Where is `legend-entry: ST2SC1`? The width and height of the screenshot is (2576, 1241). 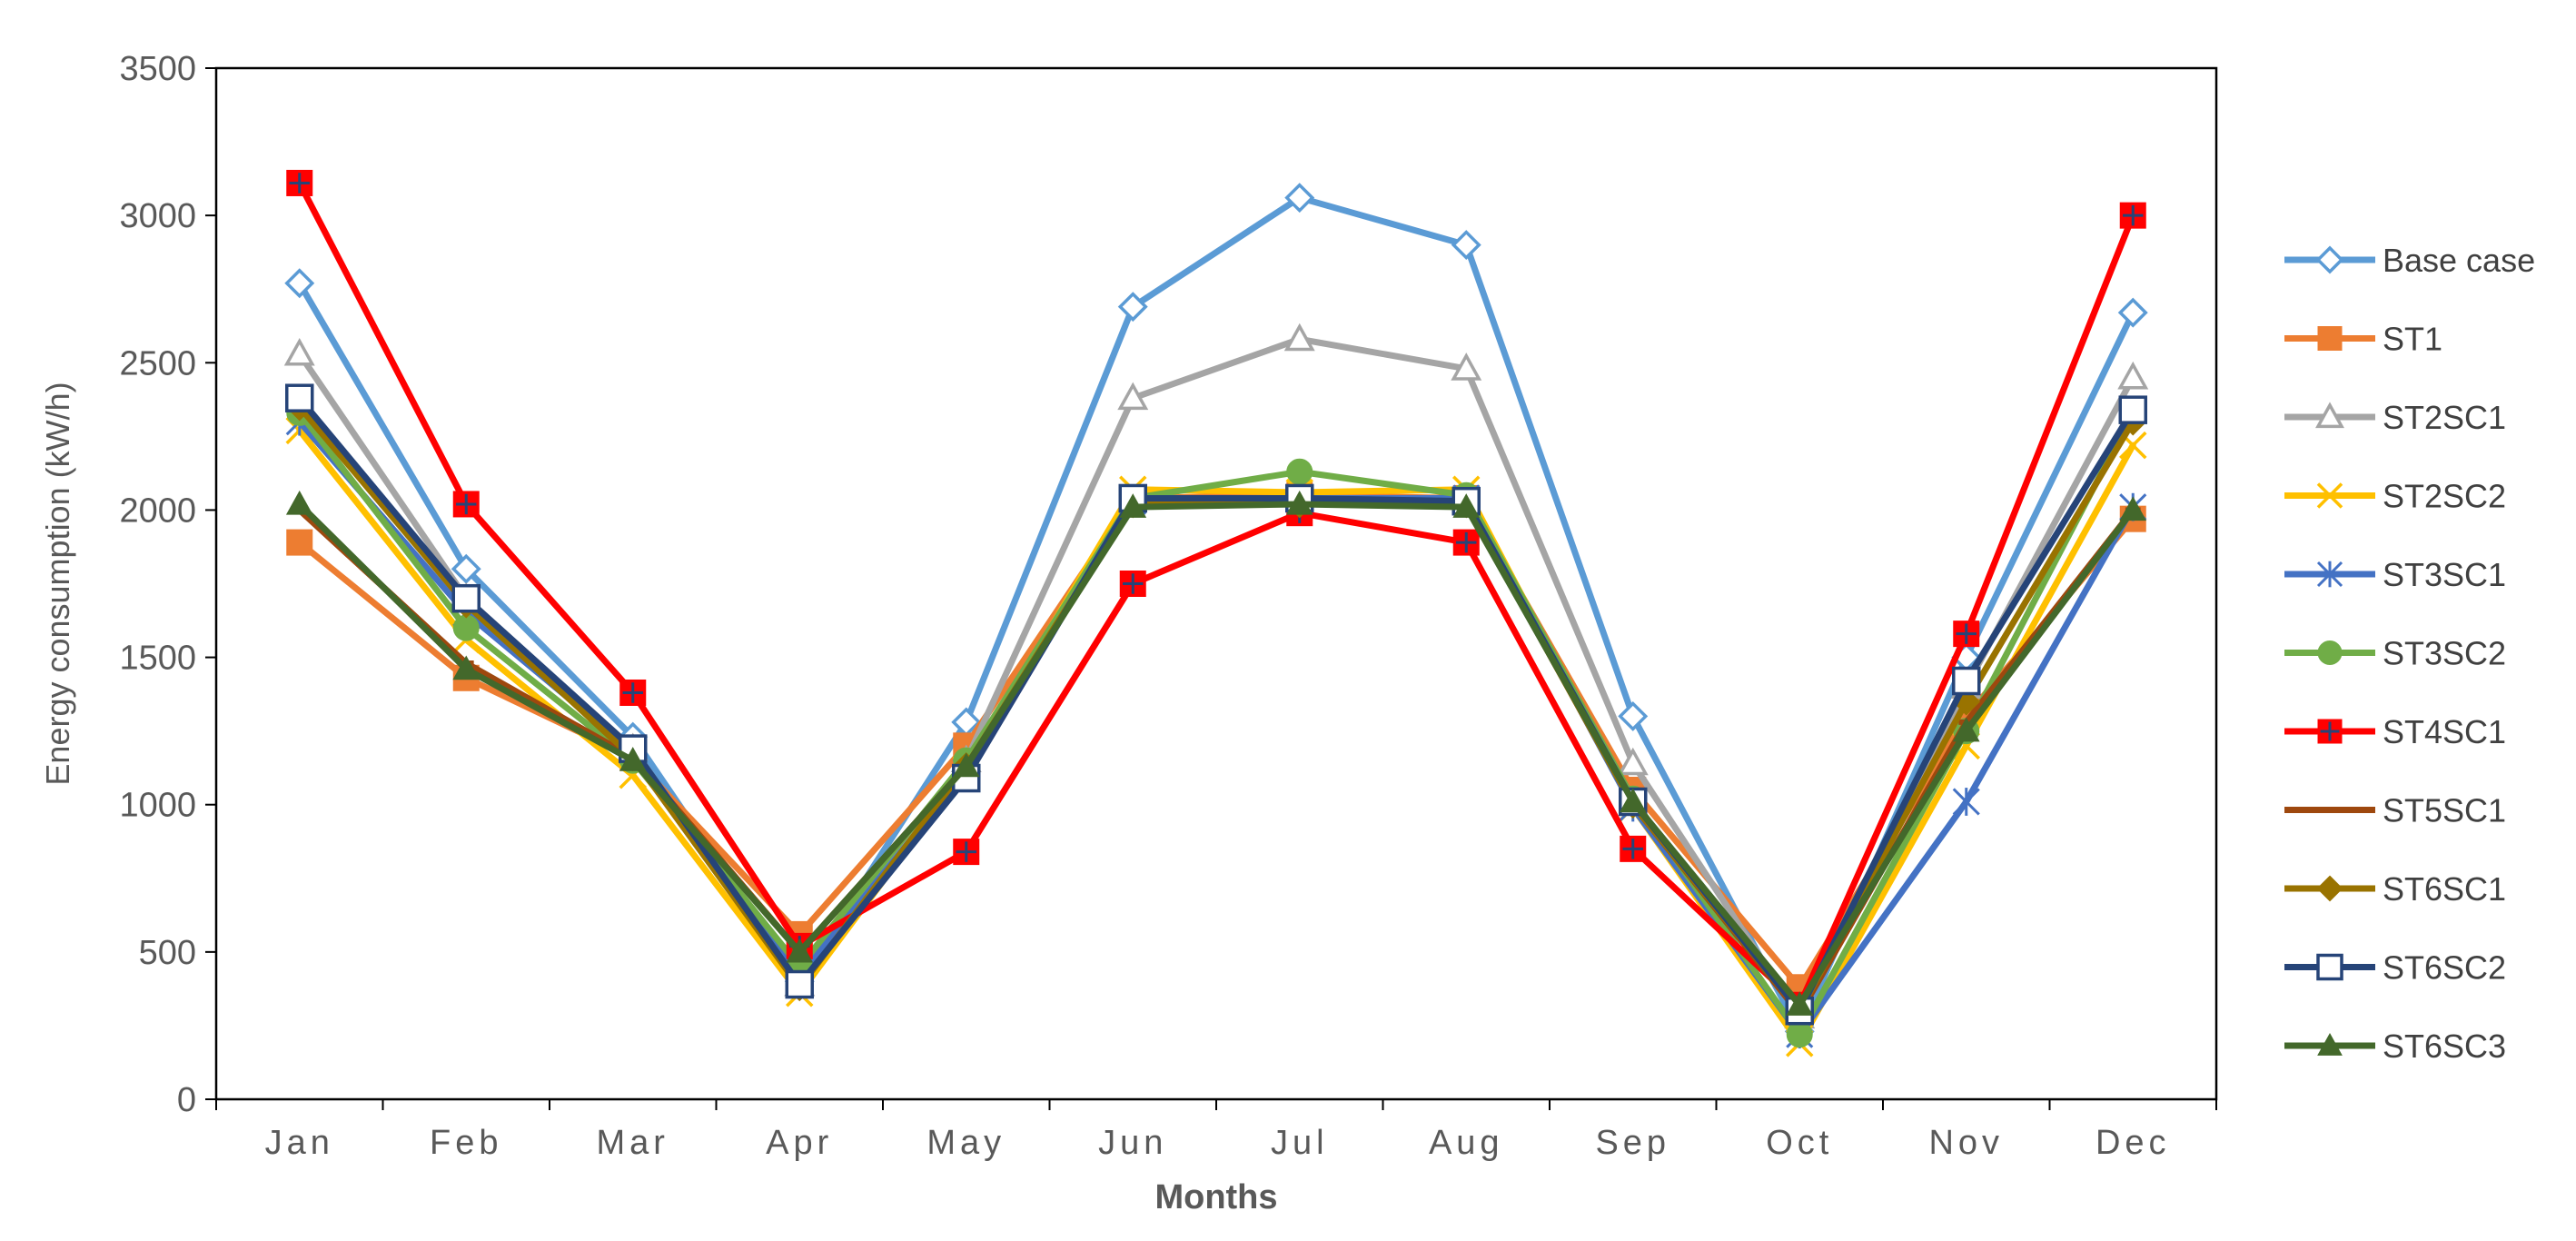
legend-entry: ST2SC1 is located at coordinates (2395, 417).